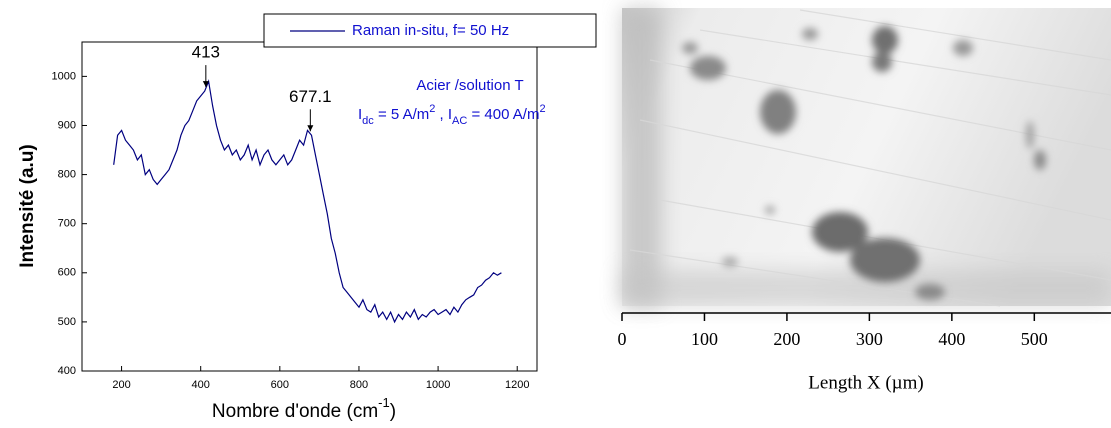  What do you see at coordinates (67, 125) in the screenshot?
I see `y-tick-label: 900` at bounding box center [67, 125].